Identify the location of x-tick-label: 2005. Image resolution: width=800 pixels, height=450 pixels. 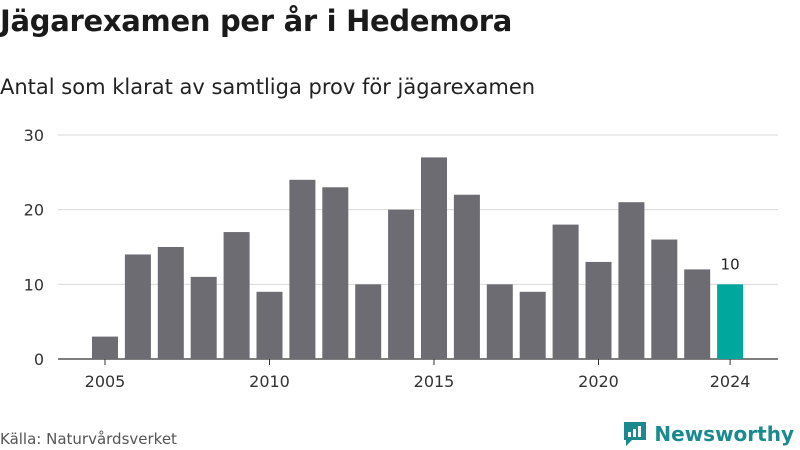
(105, 381).